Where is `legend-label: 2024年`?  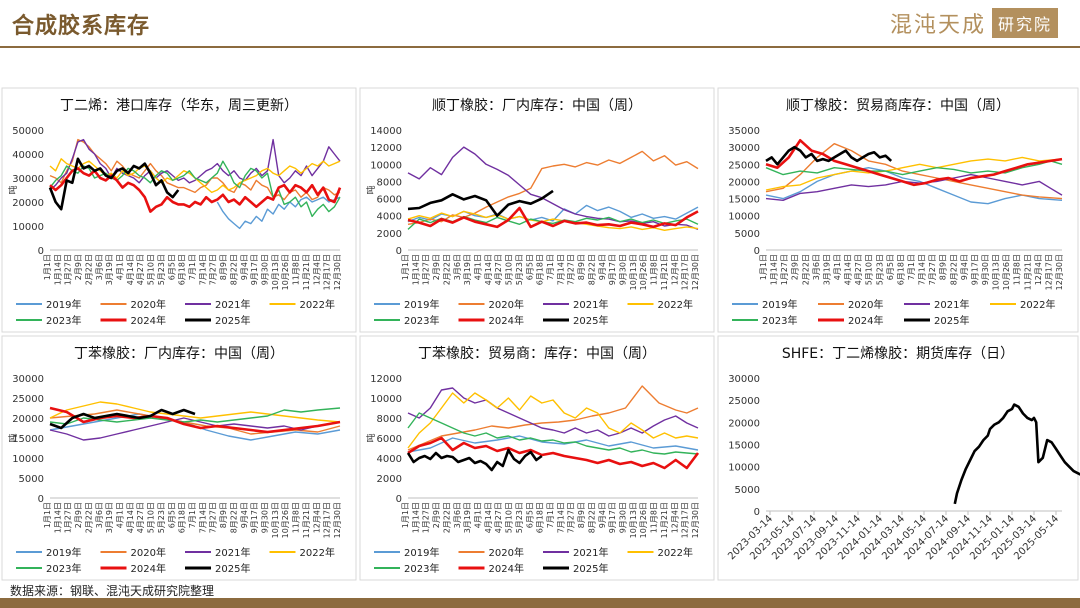
legend-label: 2024年 is located at coordinates (148, 568).